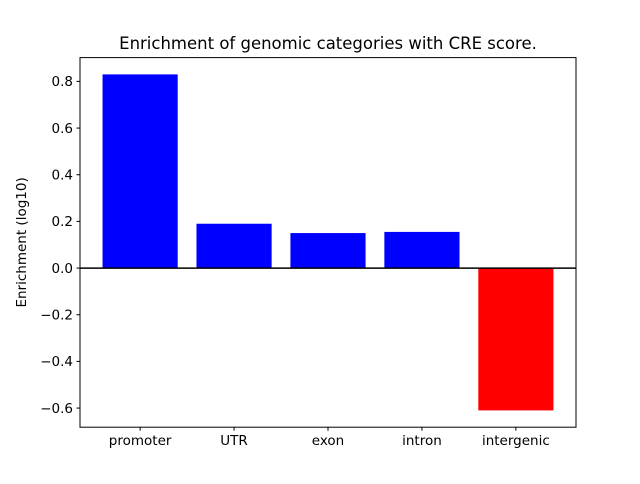 The height and width of the screenshot is (484, 640). Describe the element at coordinates (328, 251) in the screenshot. I see `bar-exon` at that location.